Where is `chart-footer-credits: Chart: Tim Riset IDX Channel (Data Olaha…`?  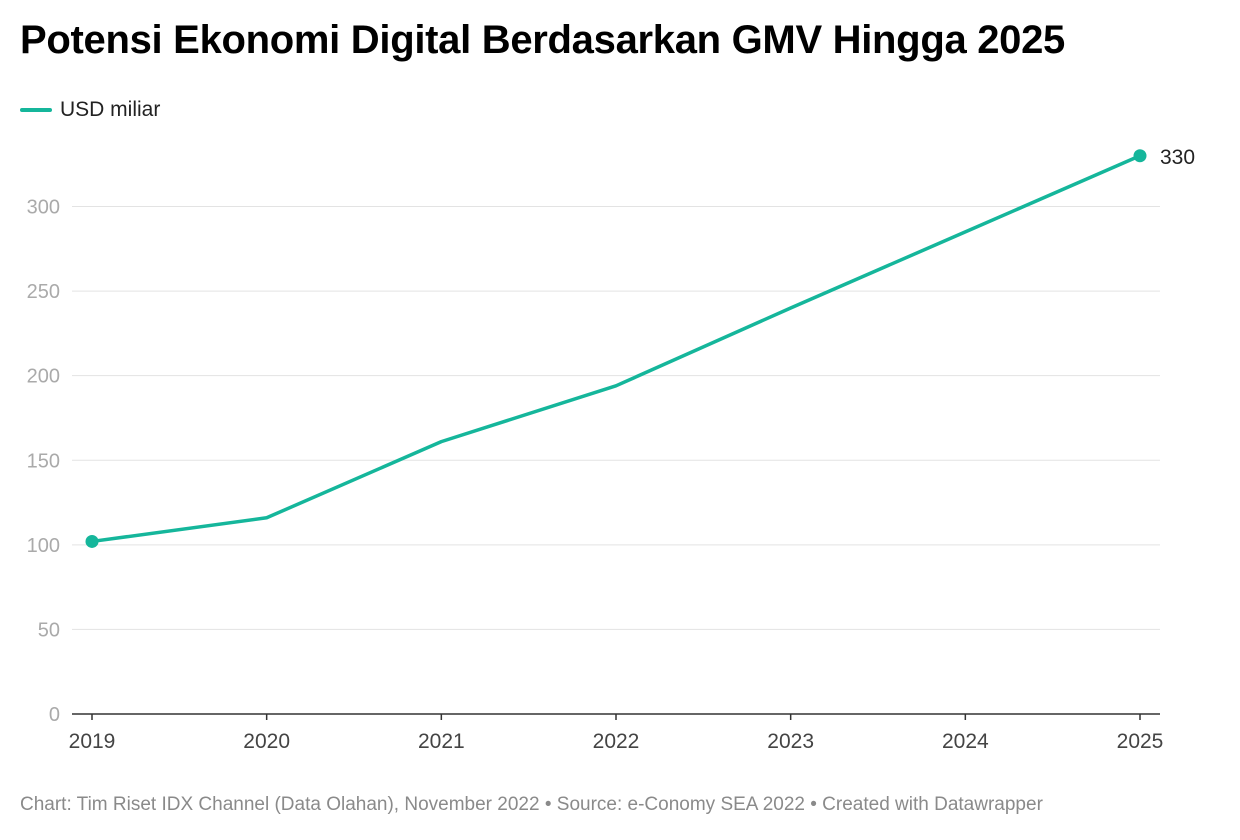 chart-footer-credits: Chart: Tim Riset IDX Channel (Data Olaha… is located at coordinates (531, 804).